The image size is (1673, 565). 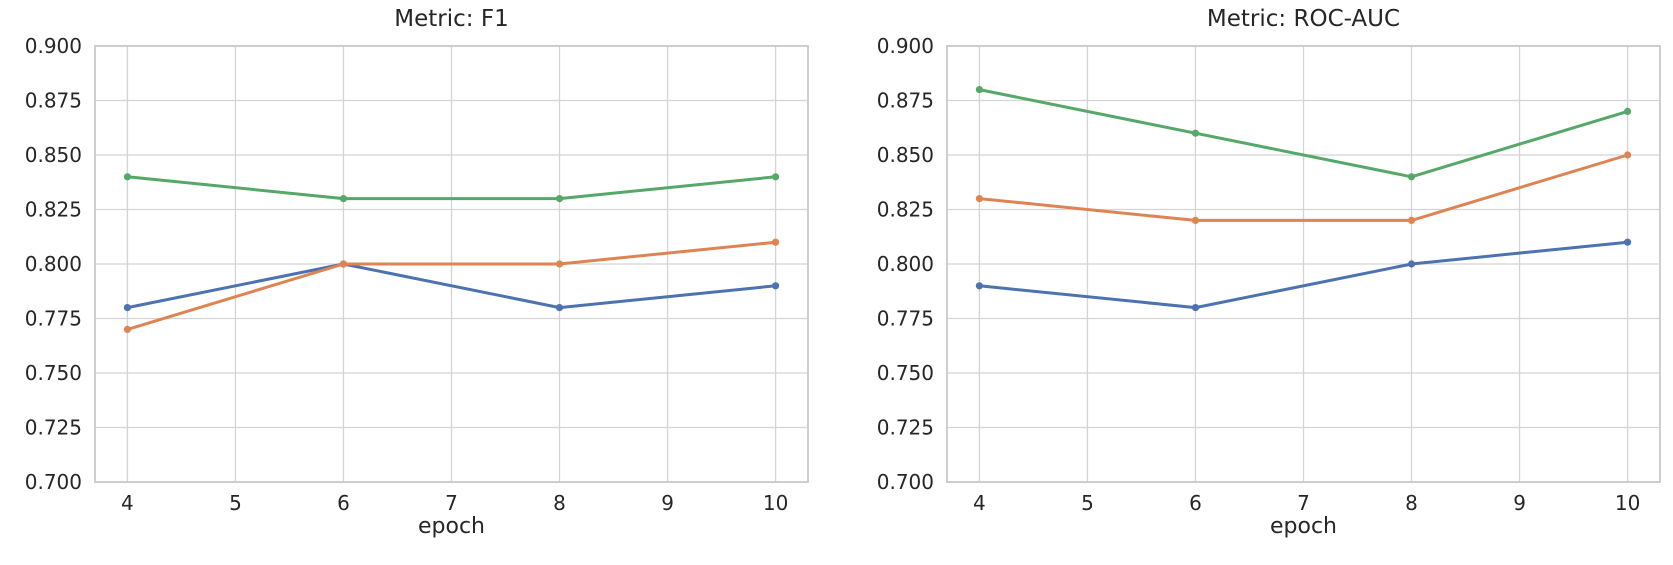 I want to click on chart-title-roc-auc: Metric: ROC-AUC, so click(x=1303, y=19).